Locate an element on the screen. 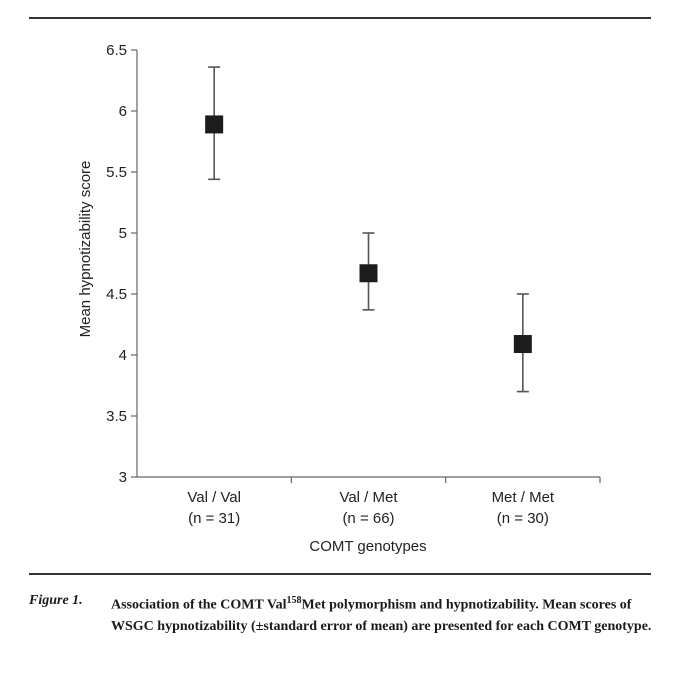 Image resolution: width=681 pixels, height=676 pixels. x-axis-label: COMT genotypes is located at coordinates (367, 546).